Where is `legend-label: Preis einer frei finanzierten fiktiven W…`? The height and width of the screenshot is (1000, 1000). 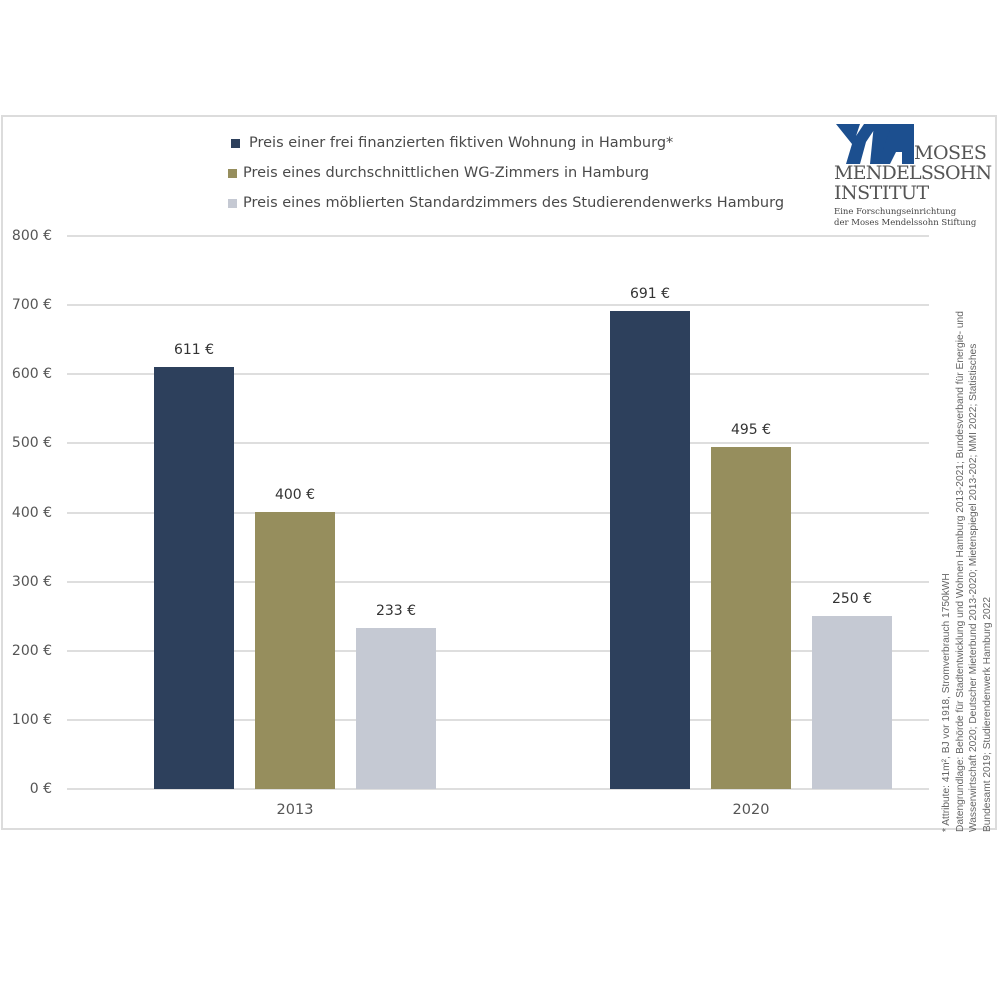
legend-label: Preis einer frei finanzierten fiktiven W… is located at coordinates (461, 143).